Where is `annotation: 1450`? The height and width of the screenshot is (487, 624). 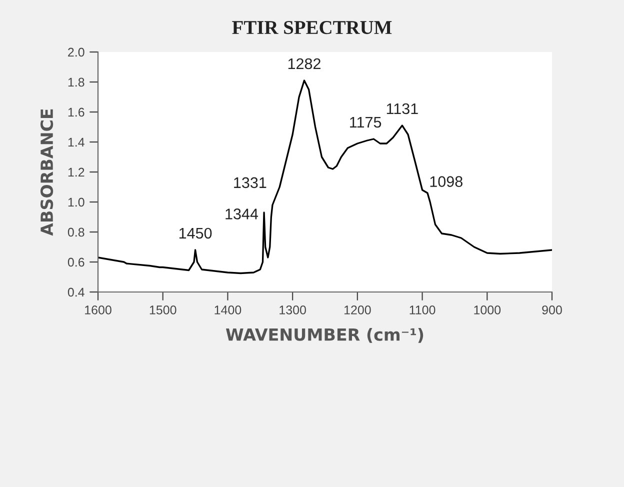 annotation: 1450 is located at coordinates (195, 233).